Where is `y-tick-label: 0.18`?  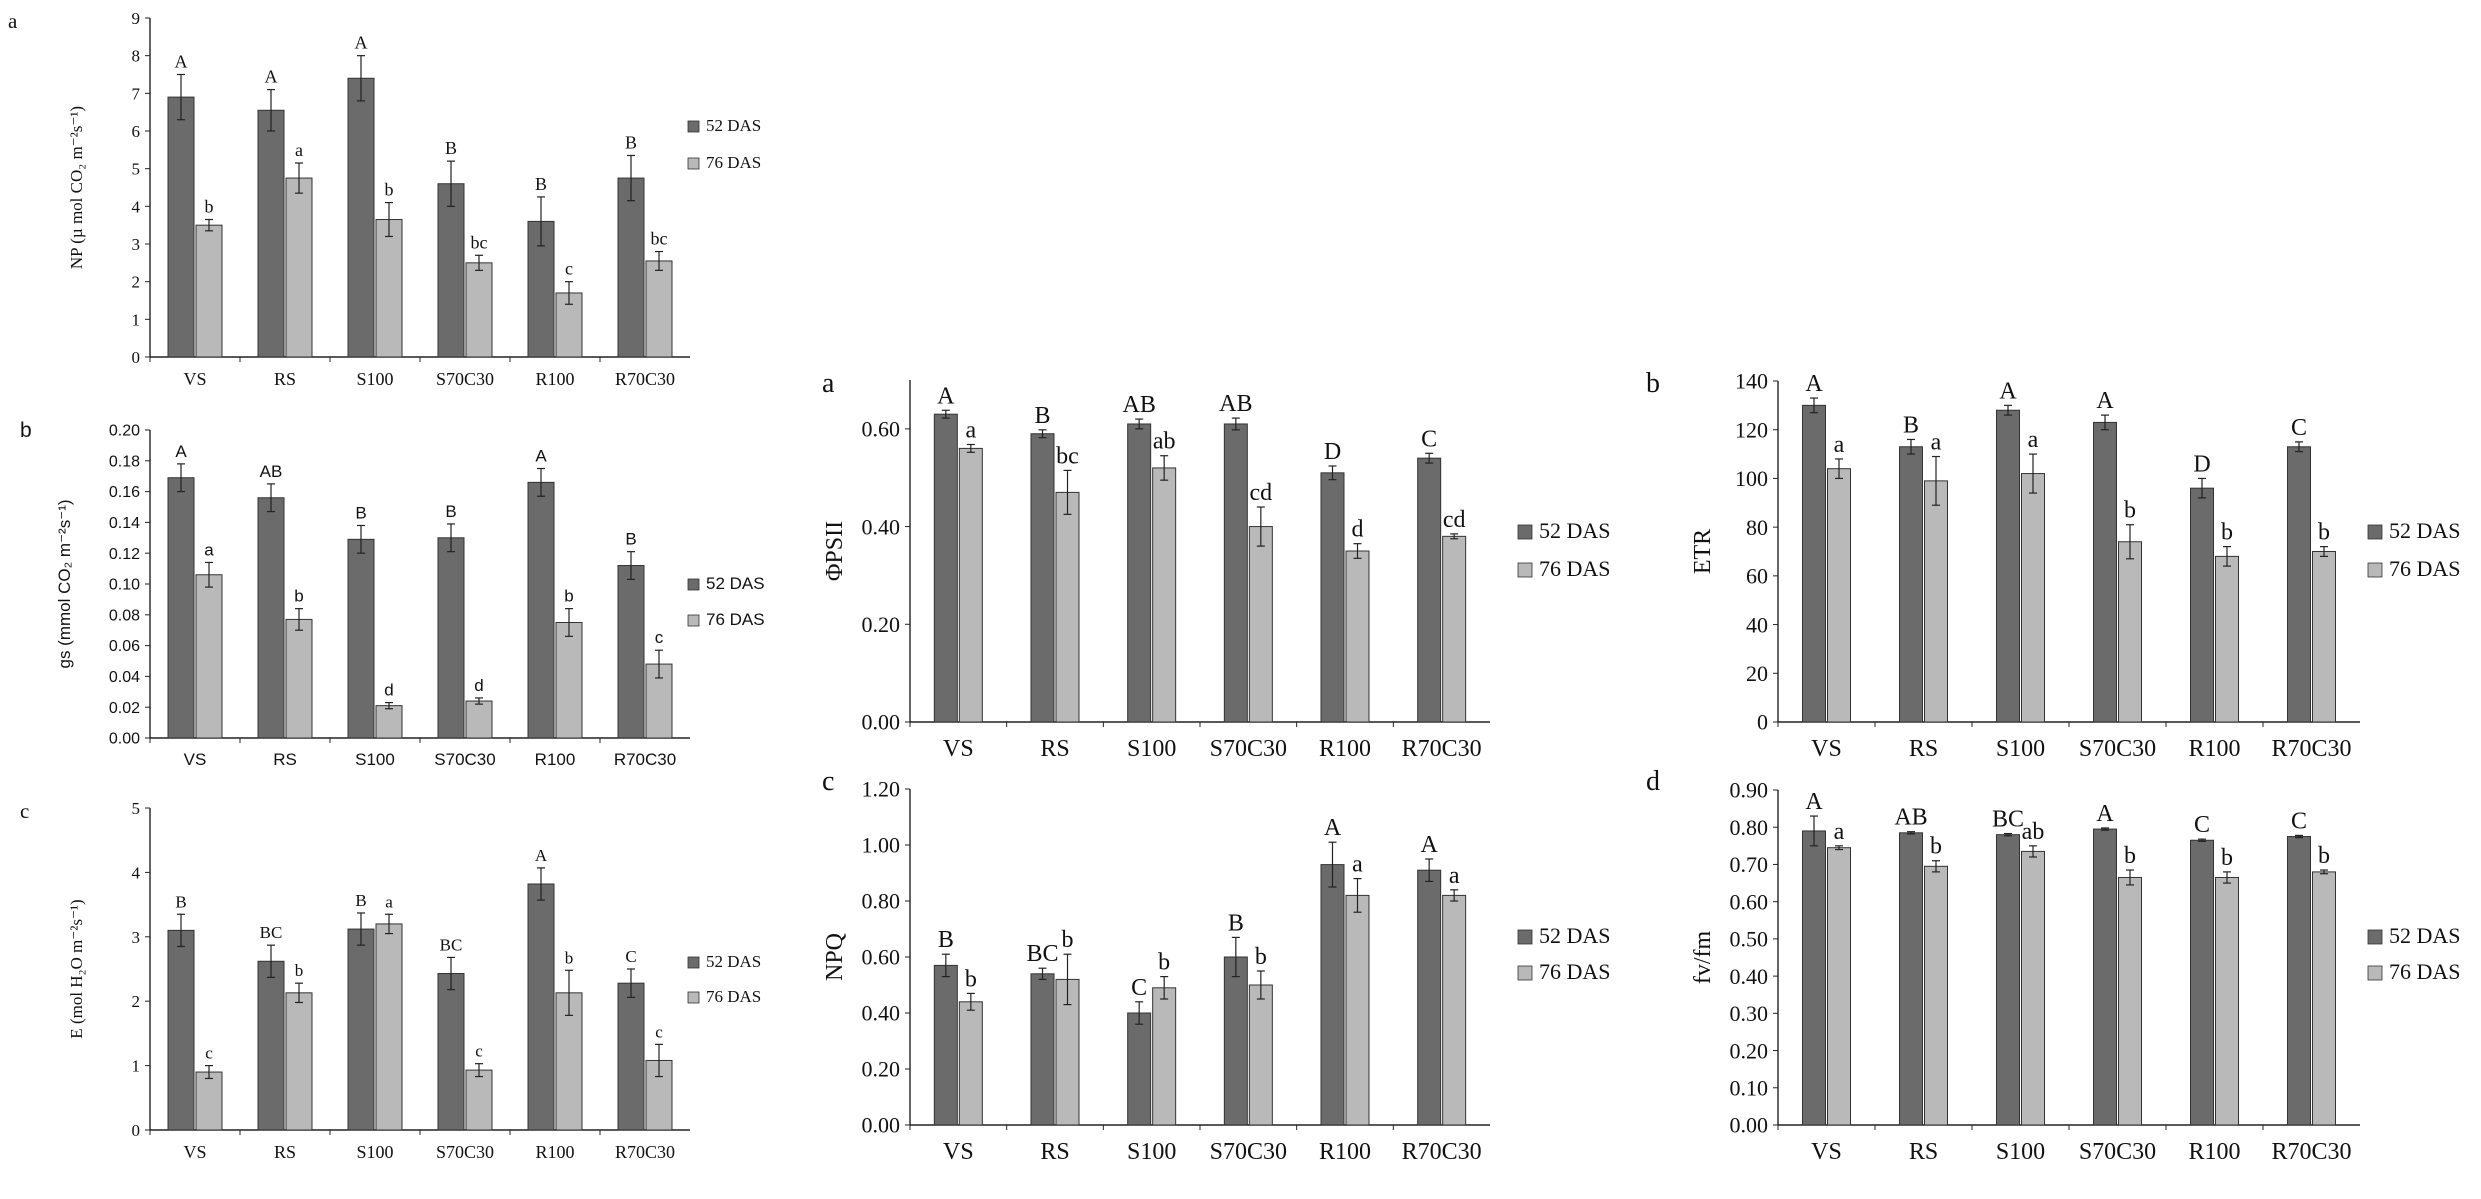
y-tick-label: 0.18 is located at coordinates (124, 461).